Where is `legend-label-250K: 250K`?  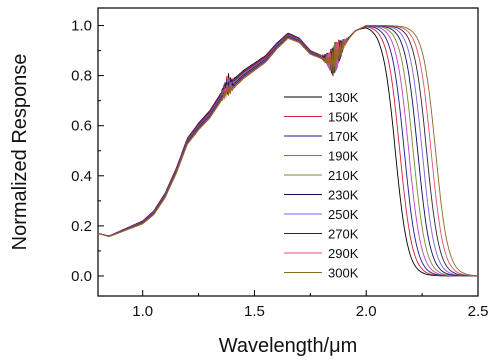 legend-label-250K: 250K is located at coordinates (343, 214).